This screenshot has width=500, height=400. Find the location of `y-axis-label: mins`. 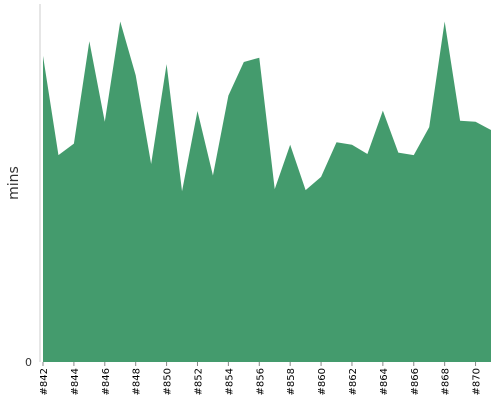

y-axis-label: mins is located at coordinates (14, 183).